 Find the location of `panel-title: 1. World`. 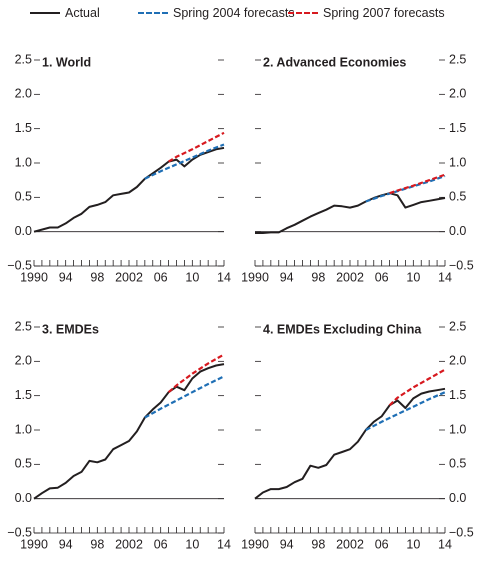

panel-title: 1. World is located at coordinates (66, 62).